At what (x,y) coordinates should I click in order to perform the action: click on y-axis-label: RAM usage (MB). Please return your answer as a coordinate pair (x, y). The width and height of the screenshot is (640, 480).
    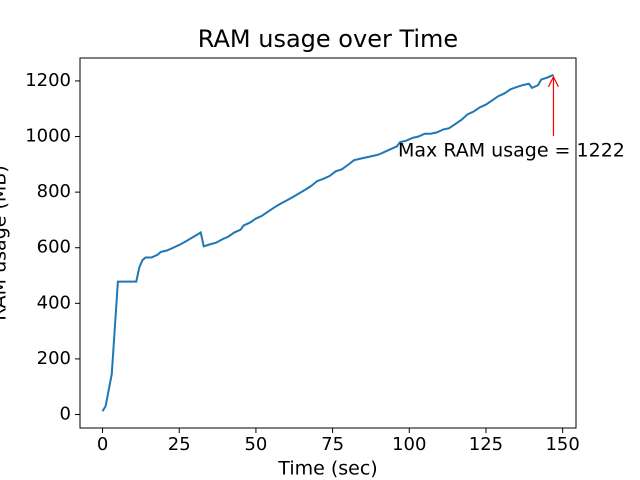
    Looking at the image, I should click on (5, 243).